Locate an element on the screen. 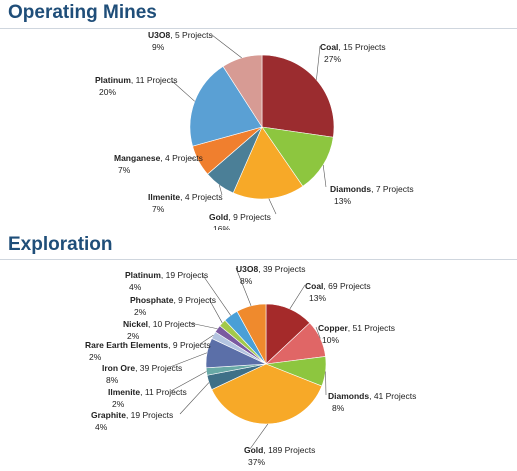  slice-label-diamonds: Diamonds, 7 Projects is located at coordinates (372, 189).